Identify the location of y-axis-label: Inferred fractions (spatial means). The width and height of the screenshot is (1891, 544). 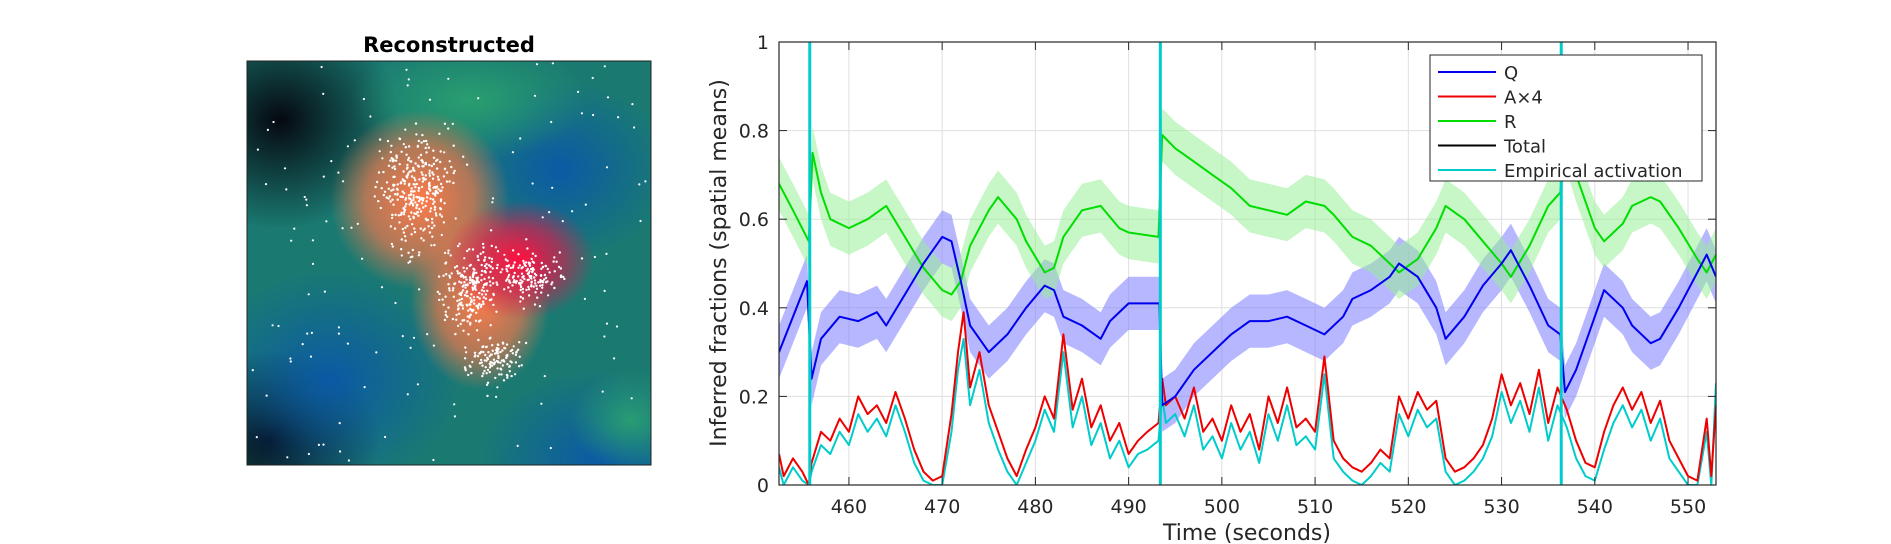
(719, 263).